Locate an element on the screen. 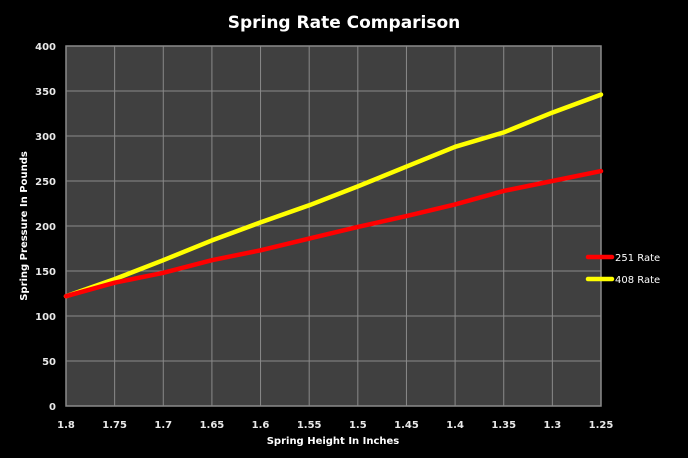  y-tick-label: 150 is located at coordinates (45, 272).